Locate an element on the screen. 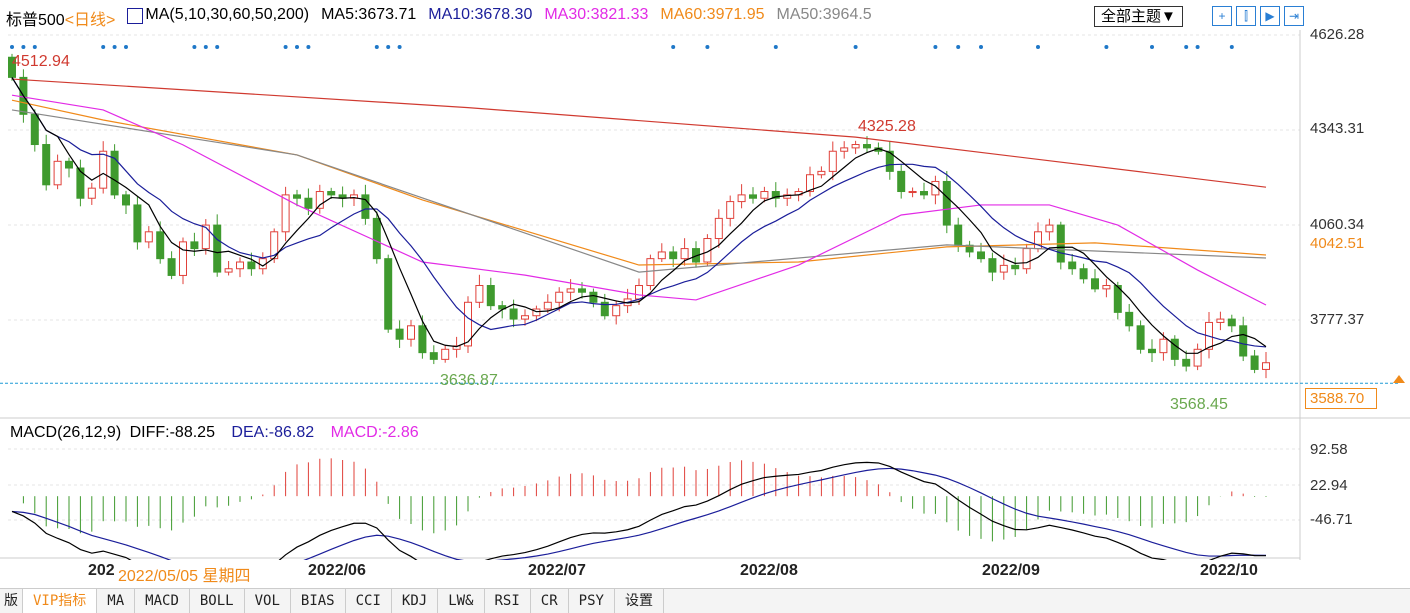 This screenshot has height=613, width=1410. tab-11: CR is located at coordinates (550, 601).